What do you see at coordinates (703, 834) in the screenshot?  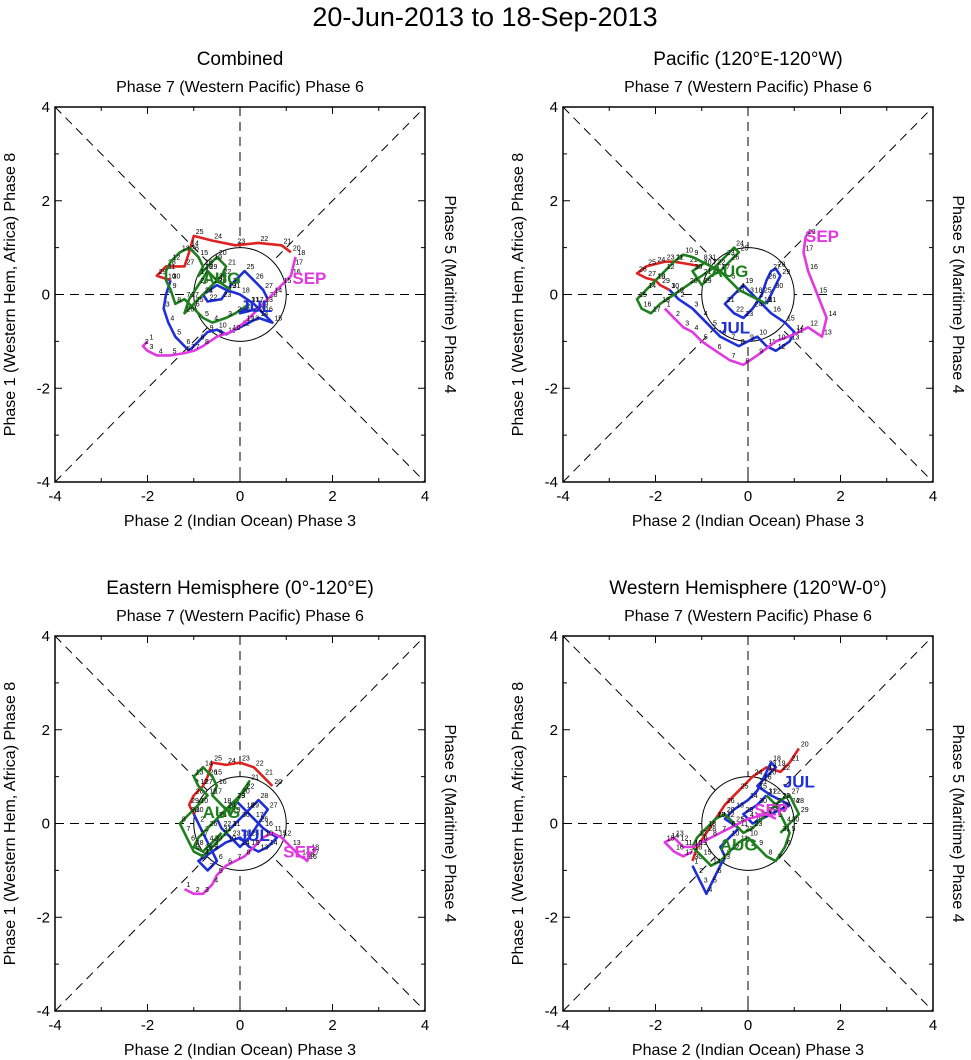 I see `day-label: 17` at bounding box center [703, 834].